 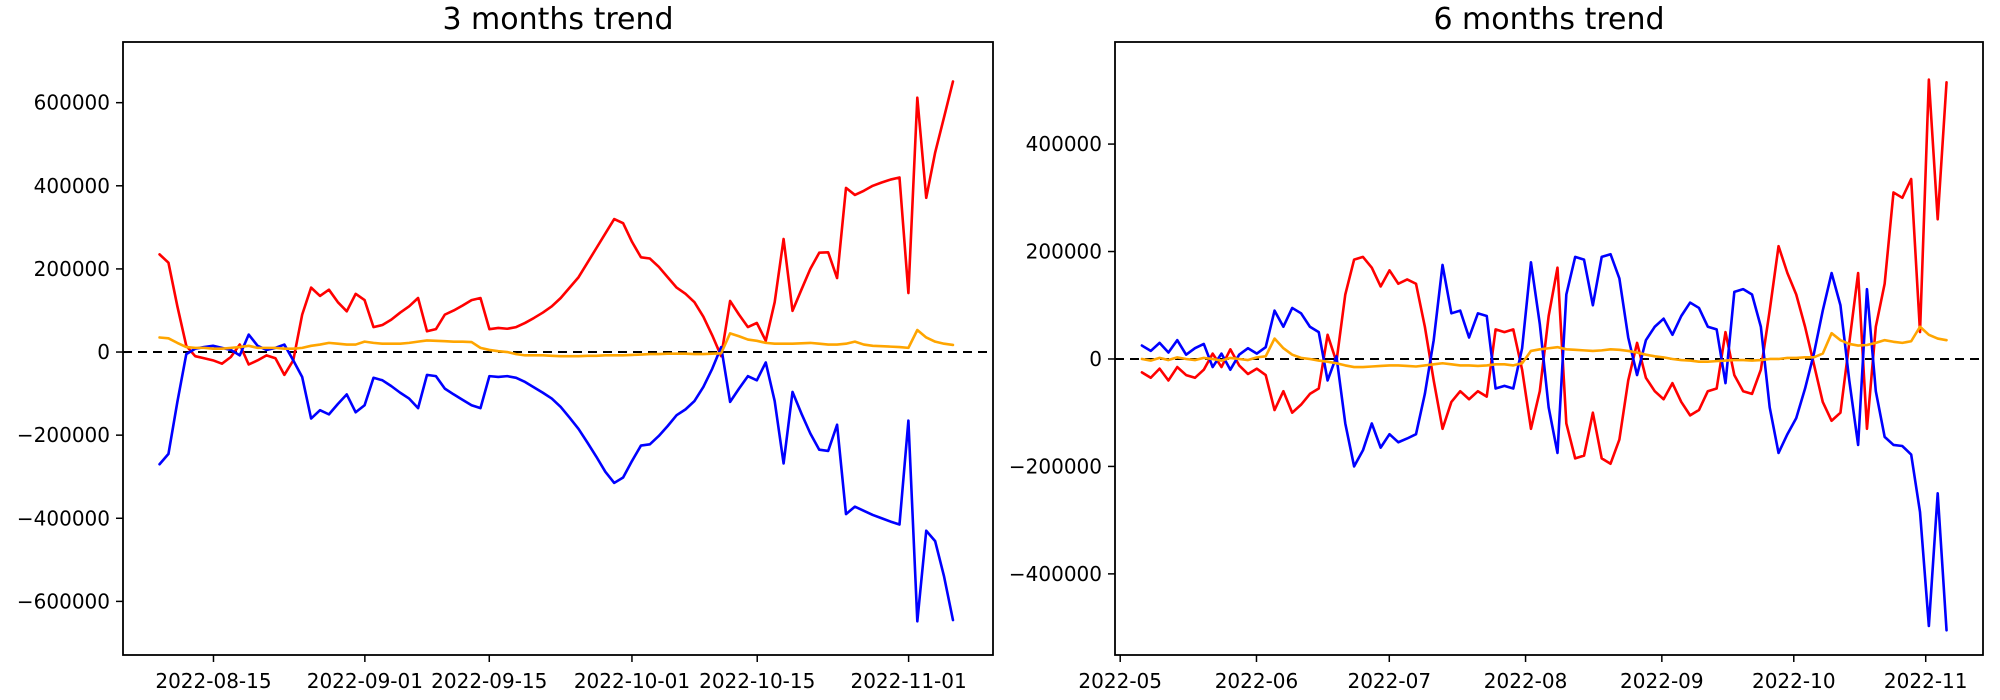 What do you see at coordinates (908, 681) in the screenshot?
I see `x-tick-label: 2022-11-01` at bounding box center [908, 681].